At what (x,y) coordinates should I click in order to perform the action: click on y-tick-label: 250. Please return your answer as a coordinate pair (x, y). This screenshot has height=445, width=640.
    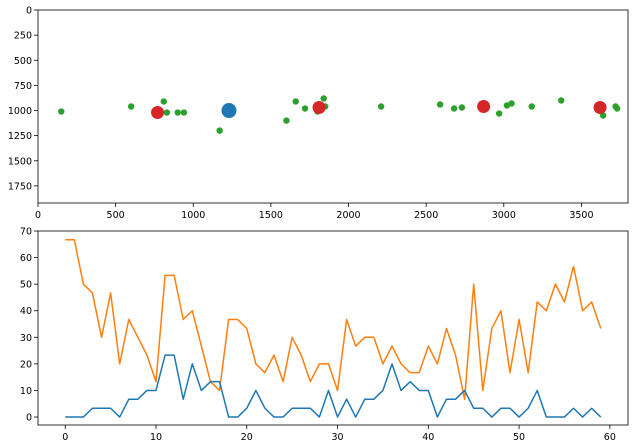
    Looking at the image, I should click on (23, 36).